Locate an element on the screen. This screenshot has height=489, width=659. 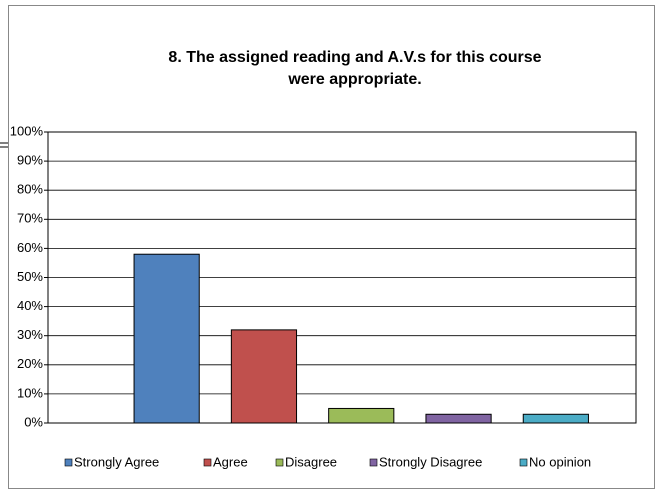
legend-label: Disagree is located at coordinates (311, 461).